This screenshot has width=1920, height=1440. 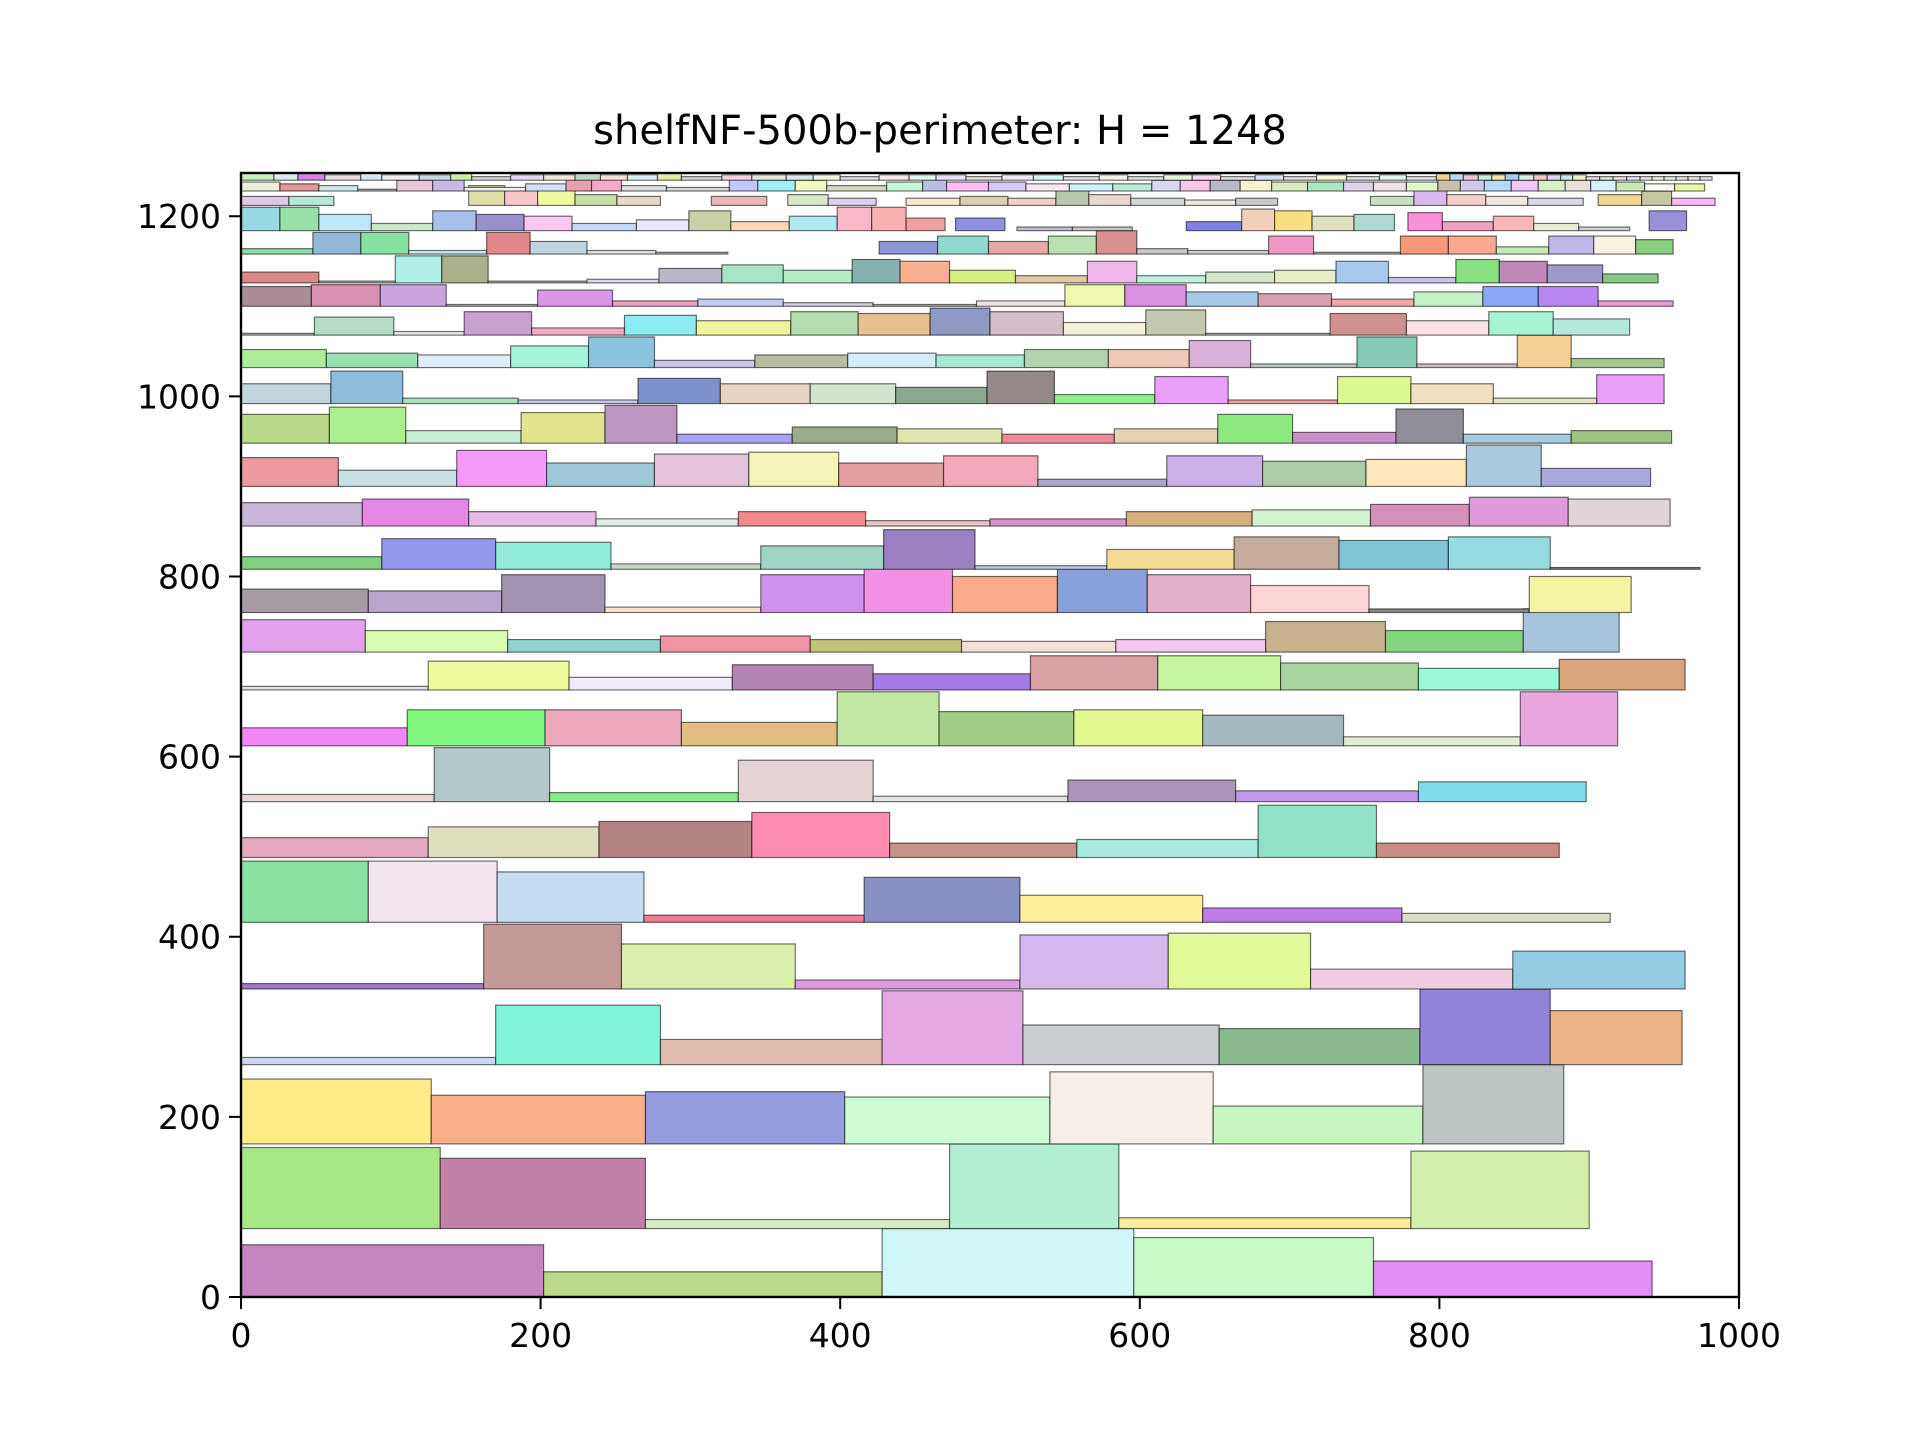 I want to click on y-tick-label-200: 200, so click(x=189, y=1117).